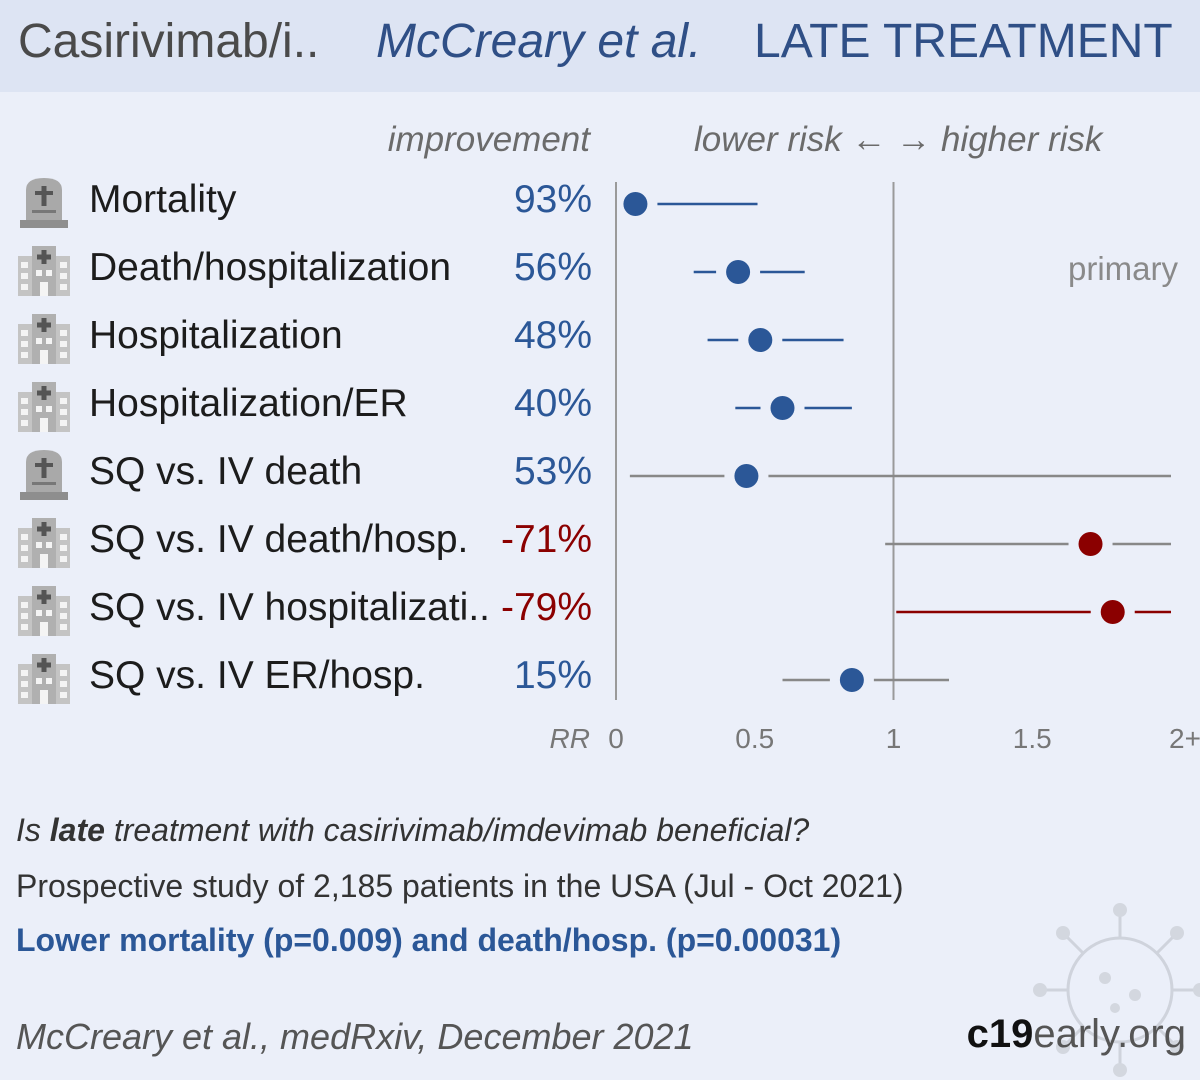 This screenshot has width=1200, height=1080. Describe the element at coordinates (894, 738) in the screenshot. I see `x-tick-label: 1` at that location.